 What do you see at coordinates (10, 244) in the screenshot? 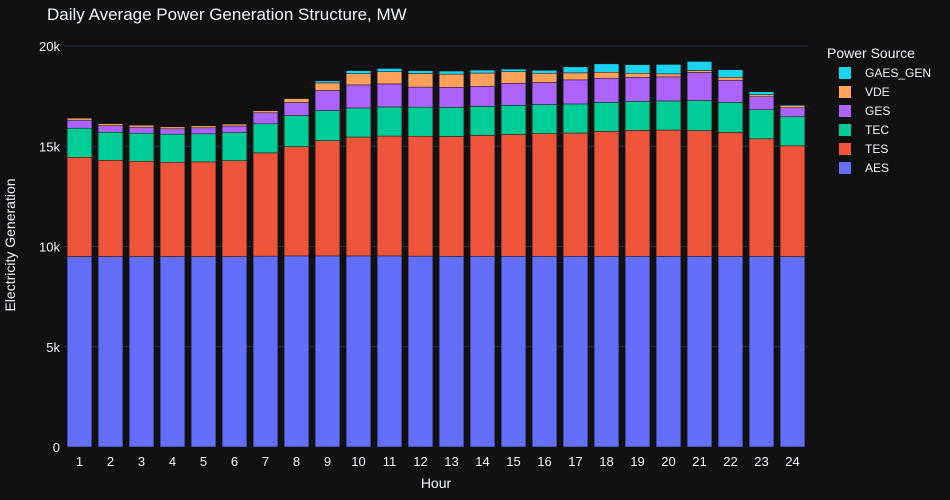
I see `y-axis-title: Electricity Generation` at bounding box center [10, 244].